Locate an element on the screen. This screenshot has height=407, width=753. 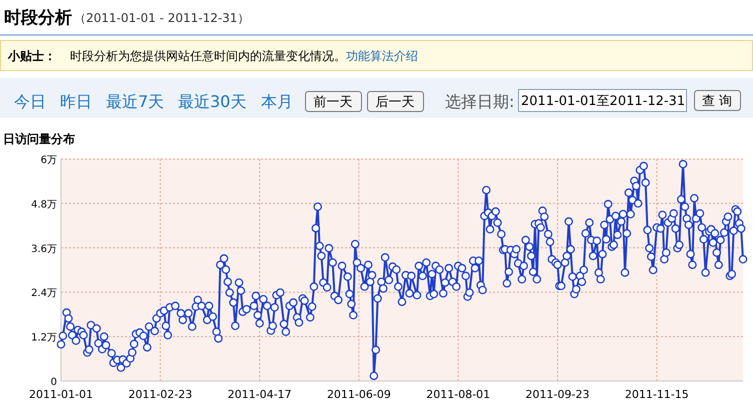
text: 2011-01-01至2011-12-31 is located at coordinates (603, 101).